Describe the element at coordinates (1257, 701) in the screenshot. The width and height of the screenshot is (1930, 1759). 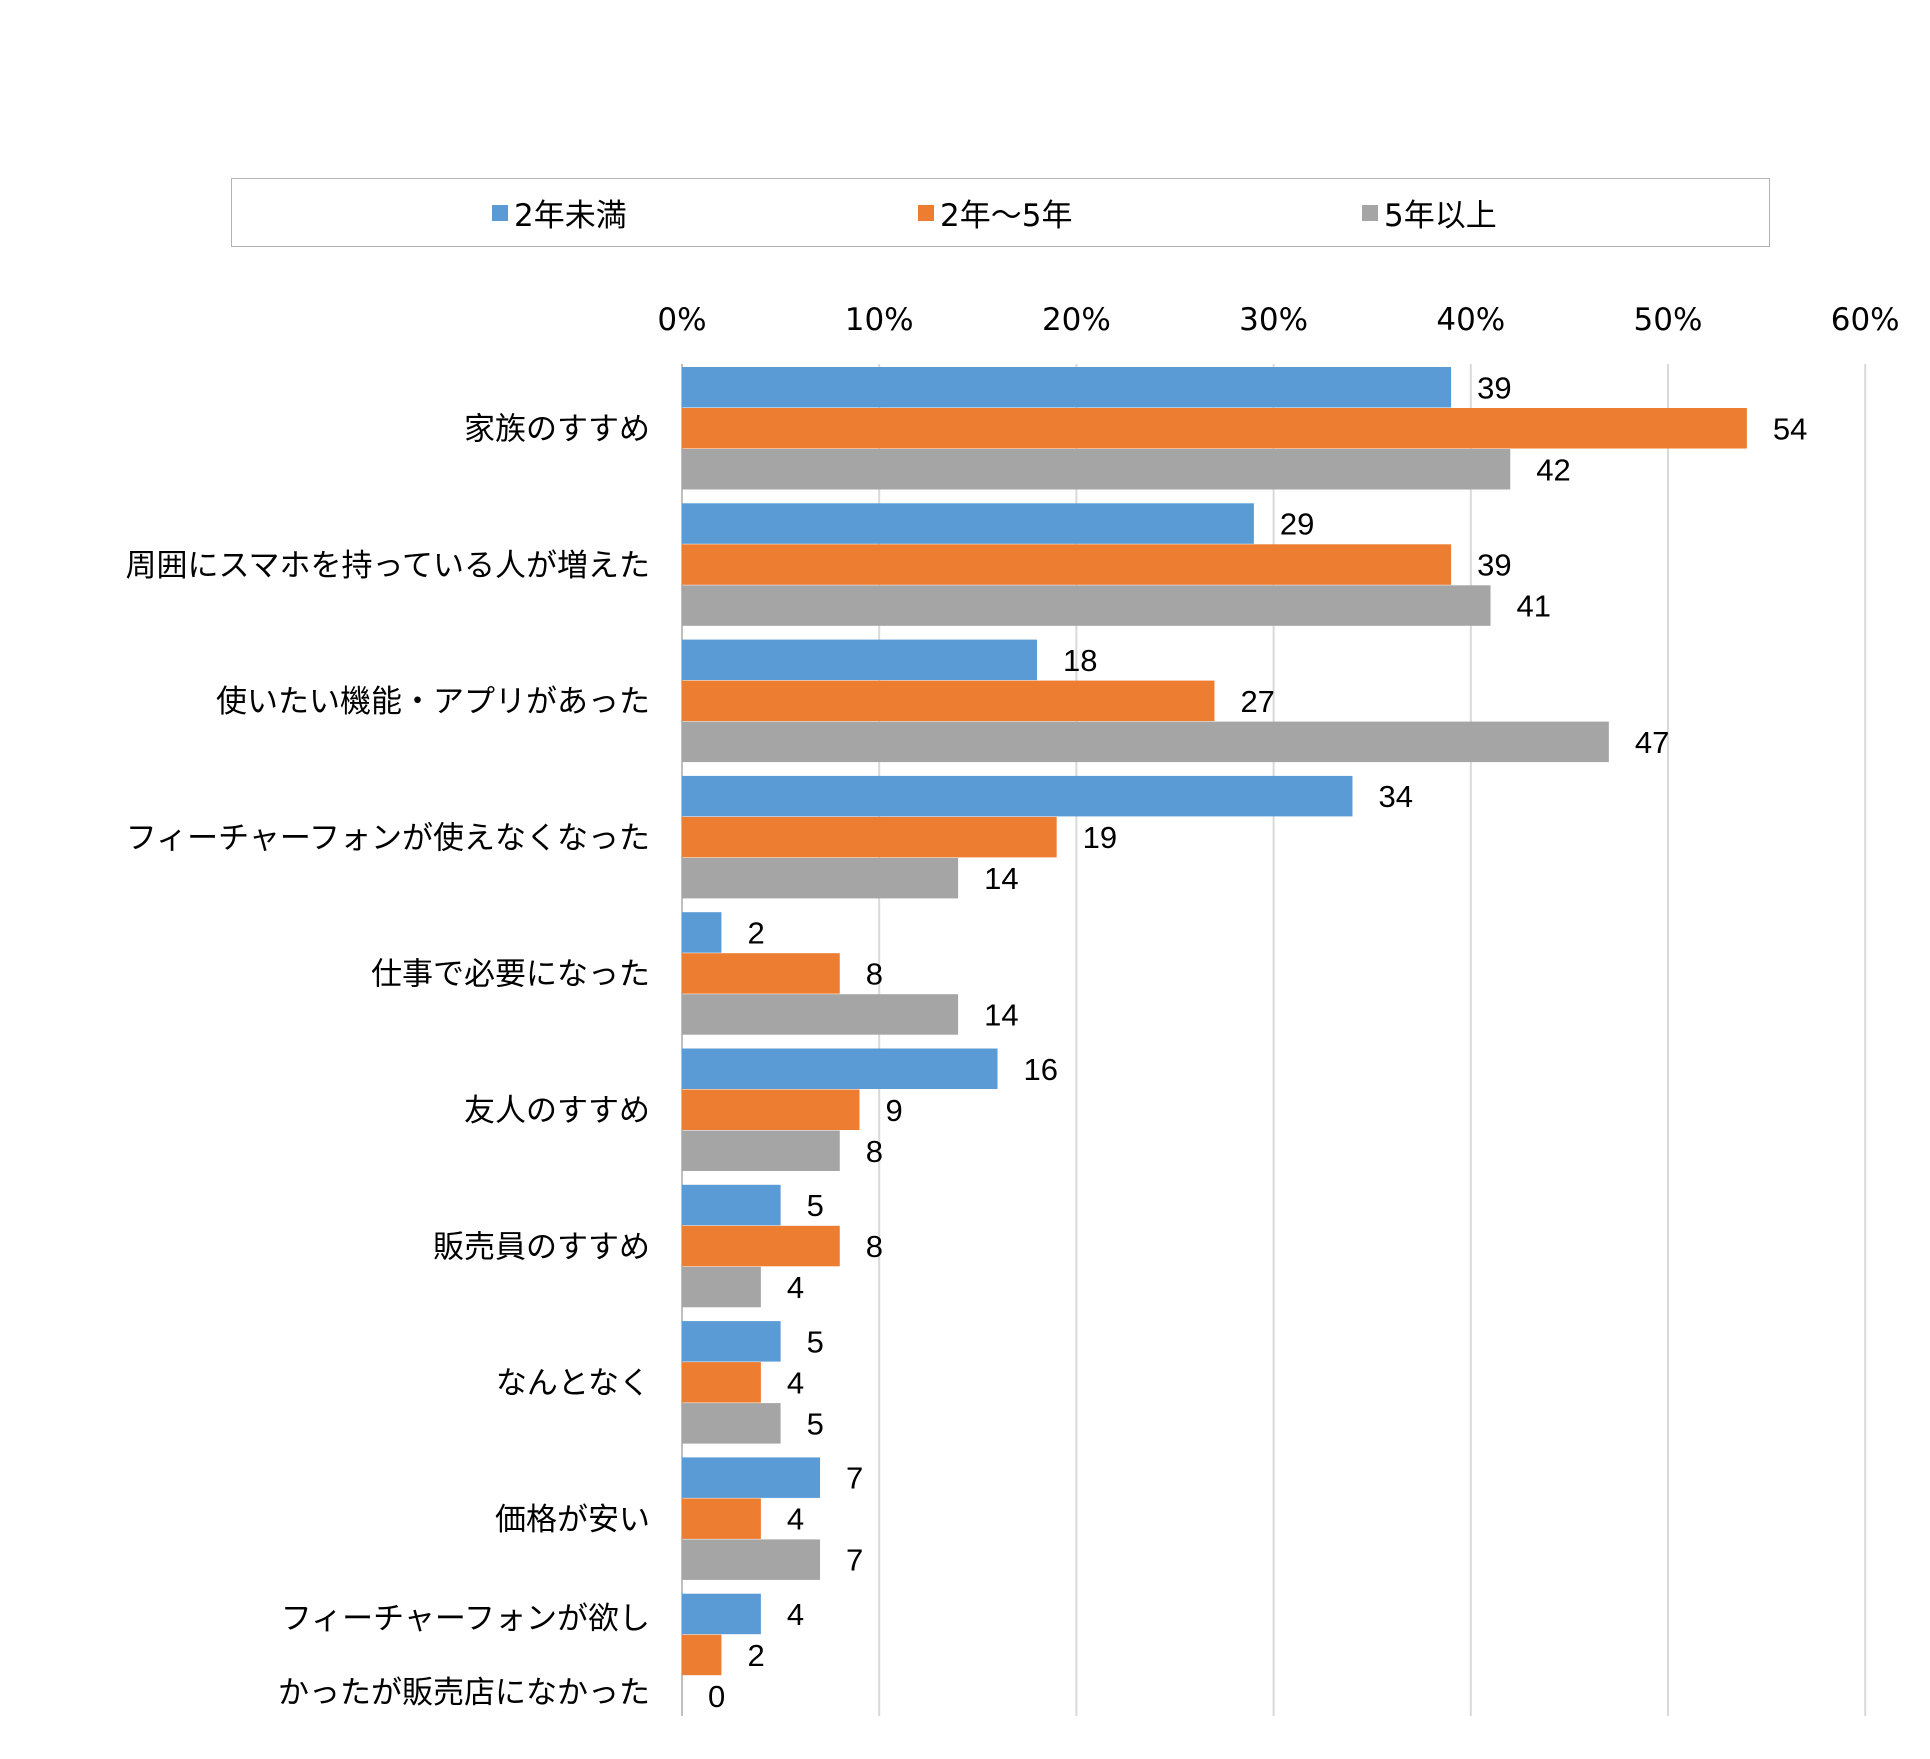
I see `value-label-2-3: 27` at that location.